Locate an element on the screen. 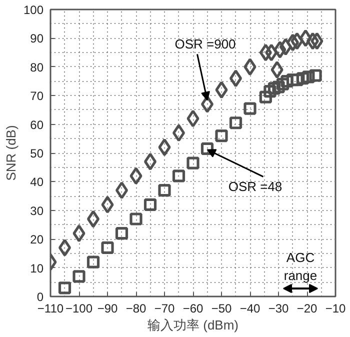 The image size is (350, 337). y-tick-label: 0 is located at coordinates (40, 297).